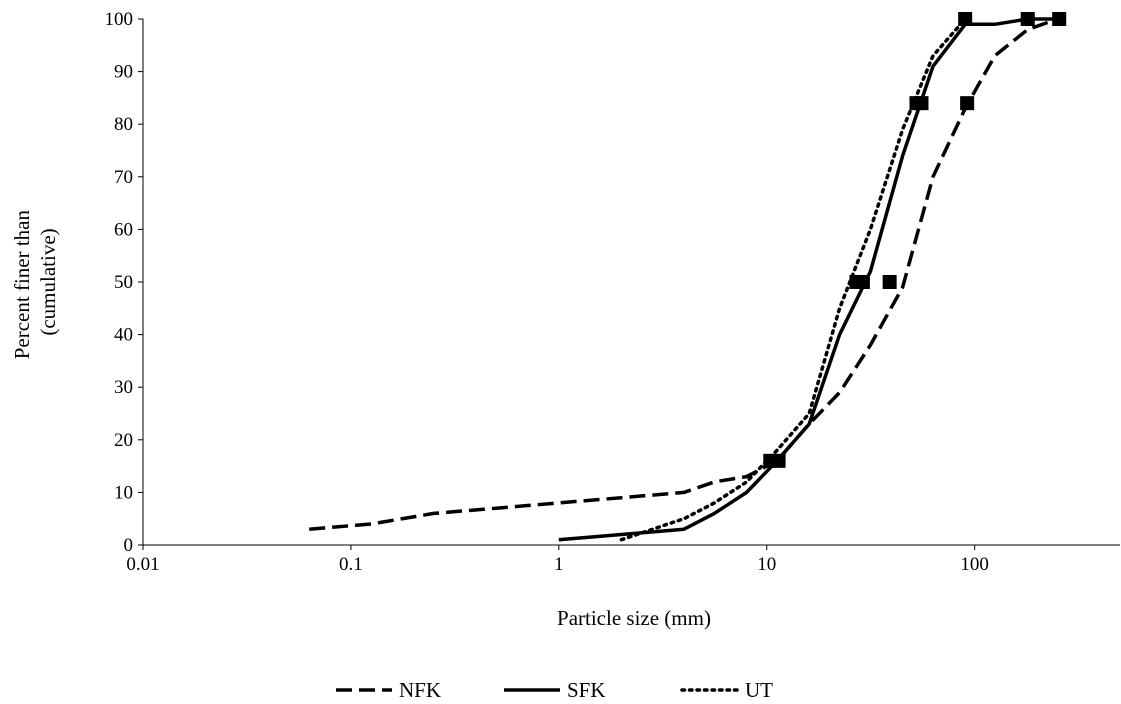 The image size is (1121, 704). What do you see at coordinates (420, 690) in the screenshot?
I see `legend-label-nfk: NFK` at bounding box center [420, 690].